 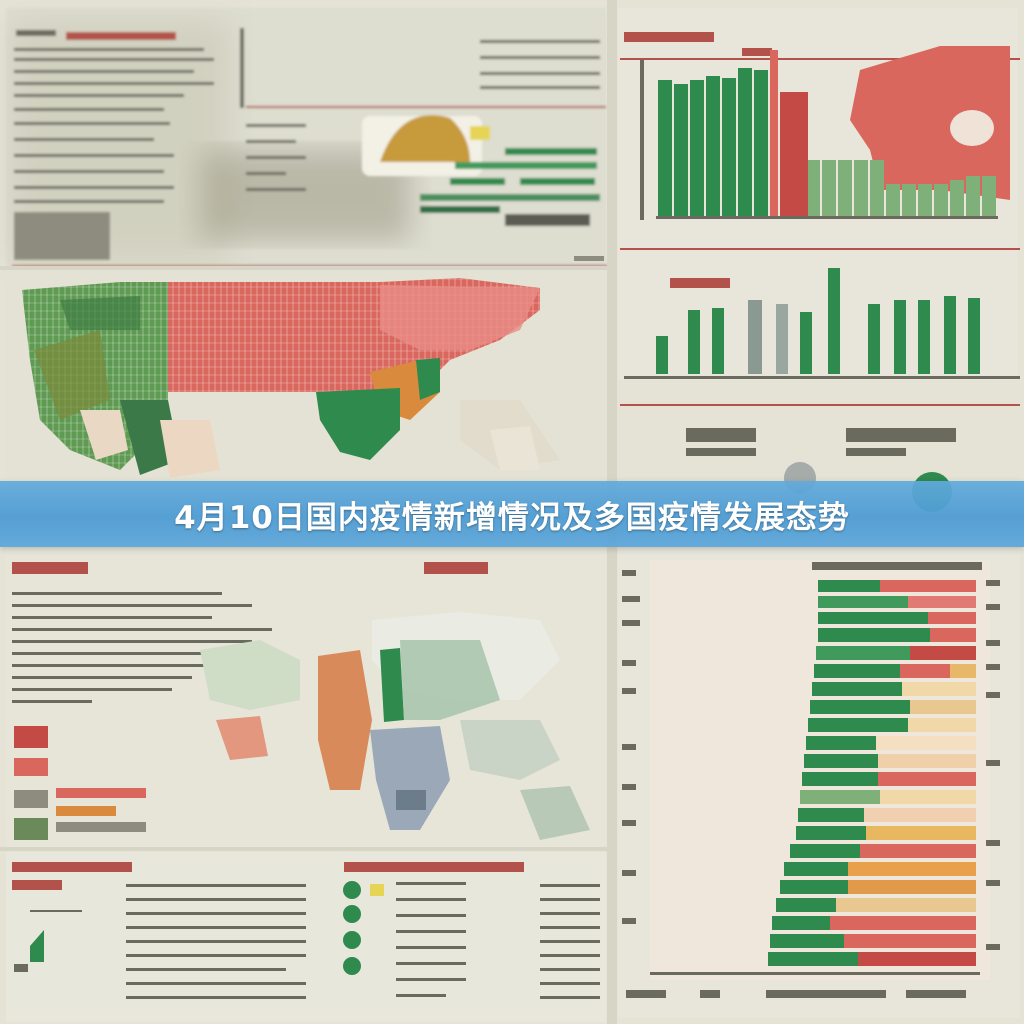 What do you see at coordinates (307, 137) in the screenshot?
I see `panel-top-left` at bounding box center [307, 137].